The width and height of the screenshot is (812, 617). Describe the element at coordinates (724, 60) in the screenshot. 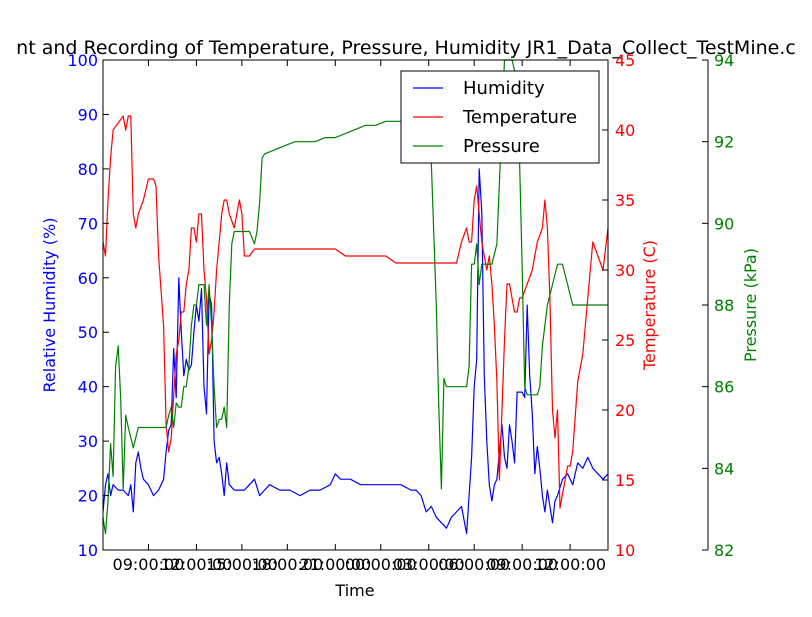

I see `pressure-tick-label: 94` at that location.